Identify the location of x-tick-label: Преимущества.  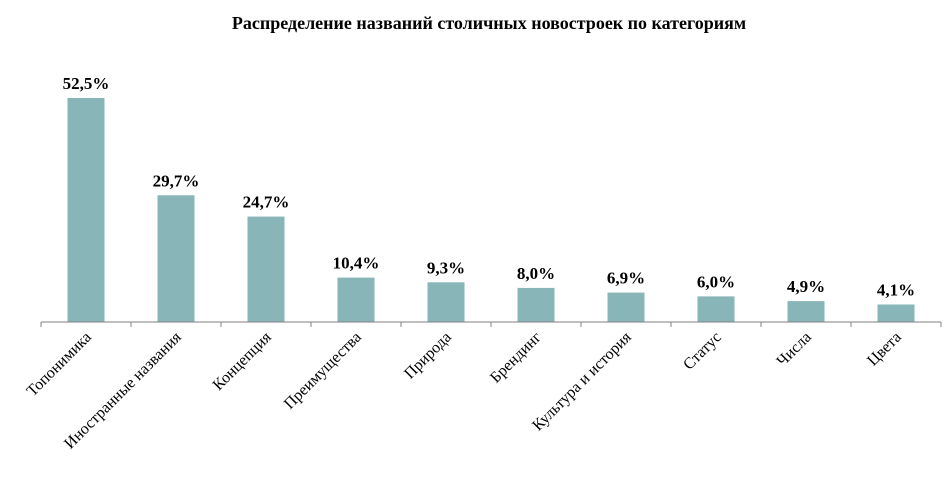
(323, 371).